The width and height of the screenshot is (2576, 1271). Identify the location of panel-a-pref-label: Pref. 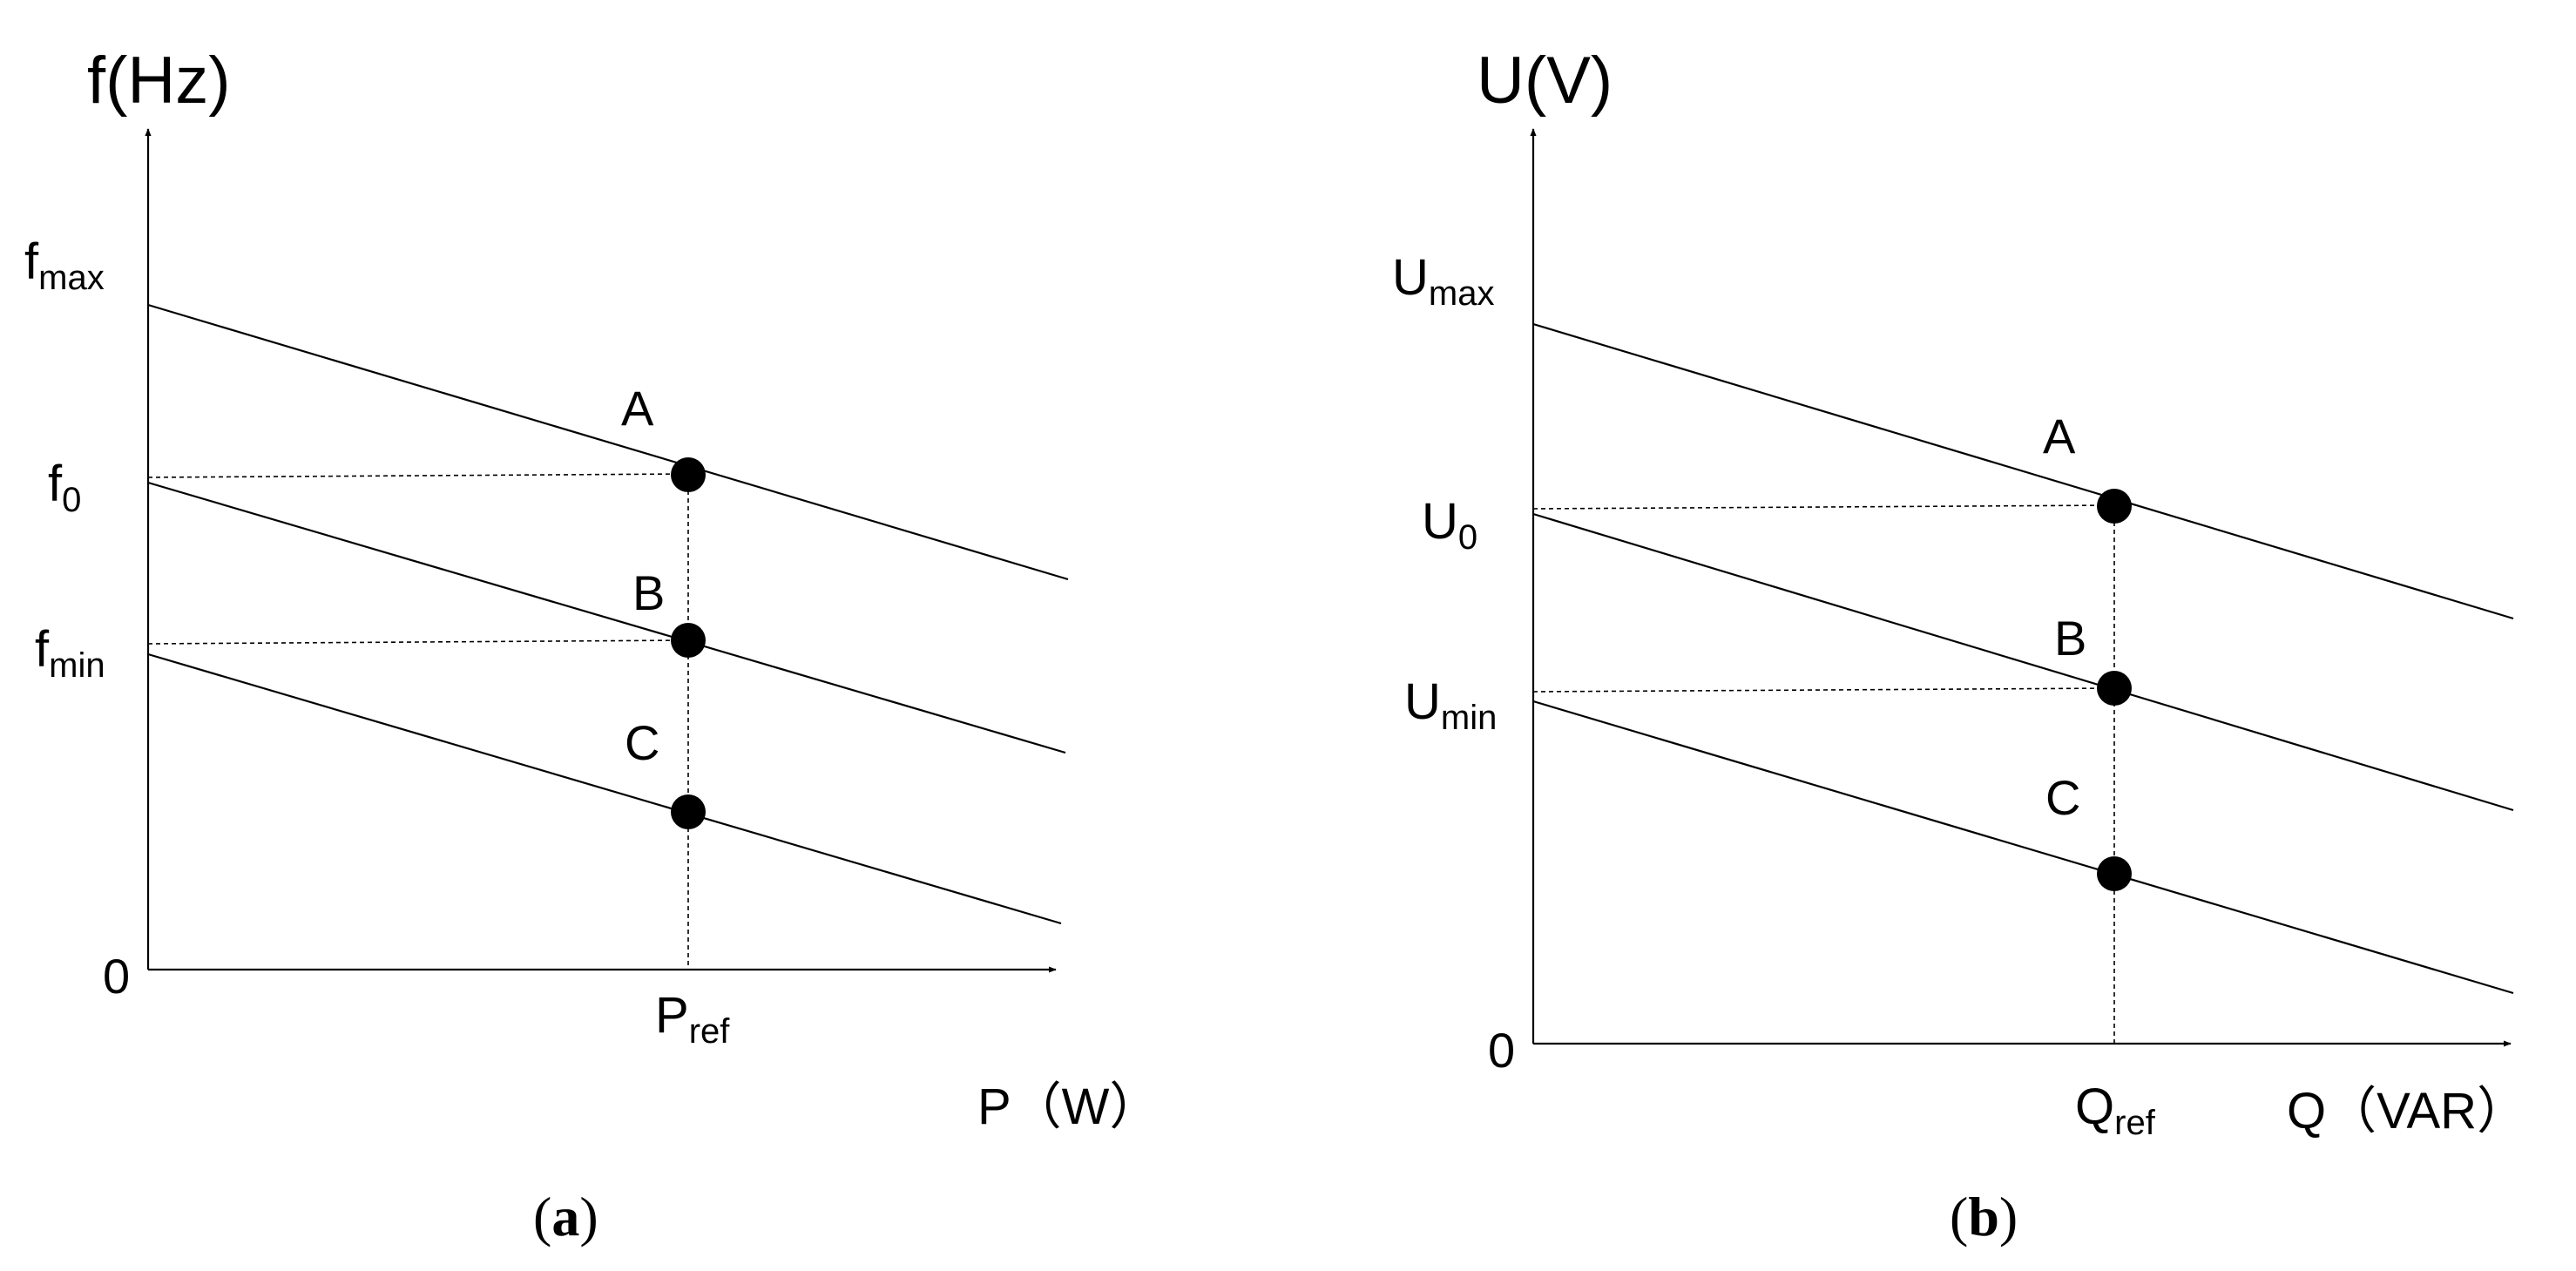
(692, 1019).